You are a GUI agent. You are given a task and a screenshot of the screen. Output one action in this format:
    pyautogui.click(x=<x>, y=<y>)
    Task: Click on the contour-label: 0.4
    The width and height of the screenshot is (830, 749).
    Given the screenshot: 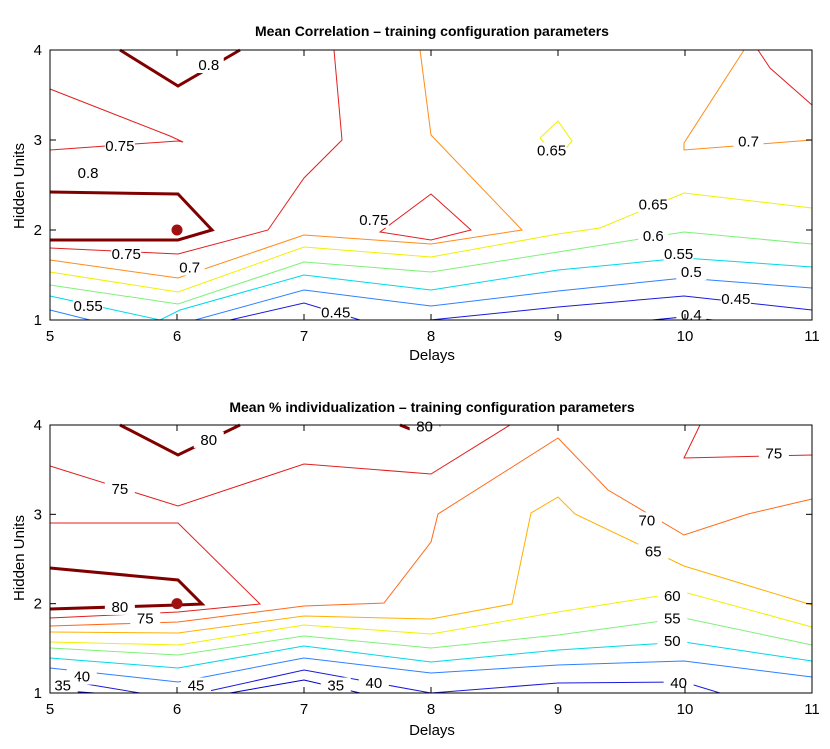 What is the action you would take?
    pyautogui.click(x=691, y=315)
    